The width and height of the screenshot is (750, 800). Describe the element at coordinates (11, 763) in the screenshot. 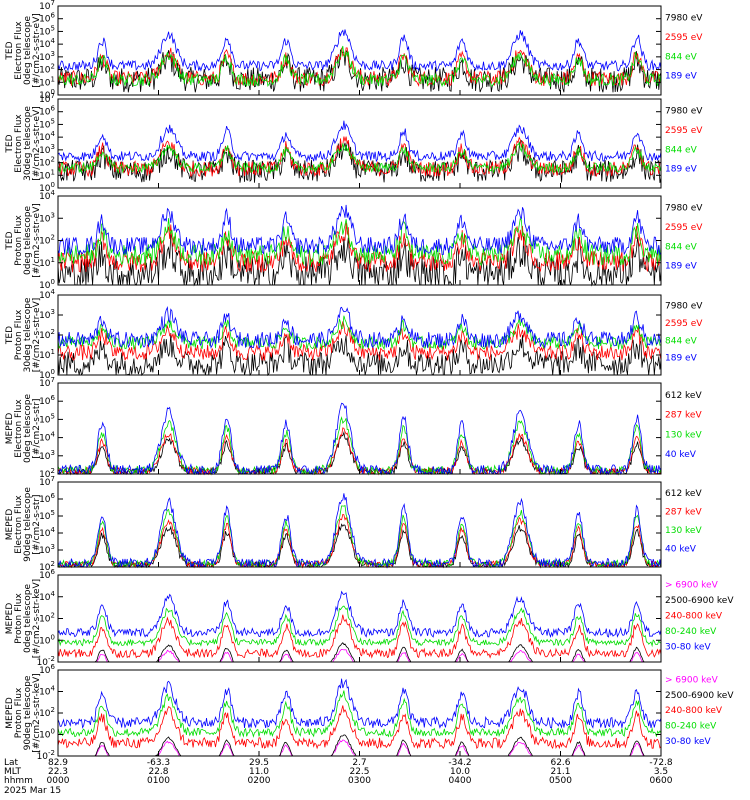

I see `footer-row-label: Lat` at that location.